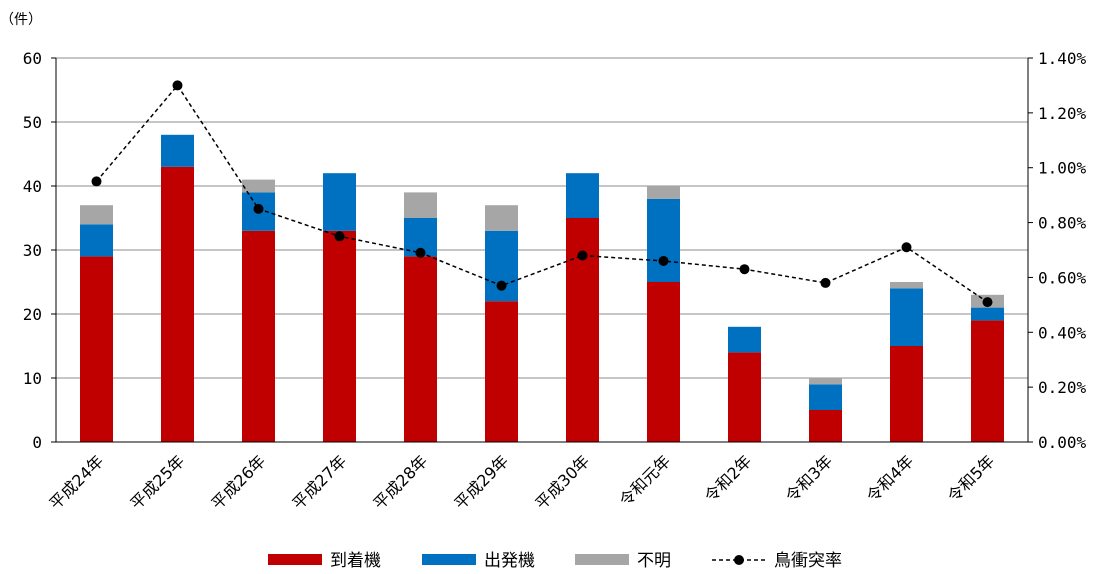 The height and width of the screenshot is (574, 1093). Describe the element at coordinates (645, 480) in the screenshot. I see `x-tick-label: 令和元年` at that location.